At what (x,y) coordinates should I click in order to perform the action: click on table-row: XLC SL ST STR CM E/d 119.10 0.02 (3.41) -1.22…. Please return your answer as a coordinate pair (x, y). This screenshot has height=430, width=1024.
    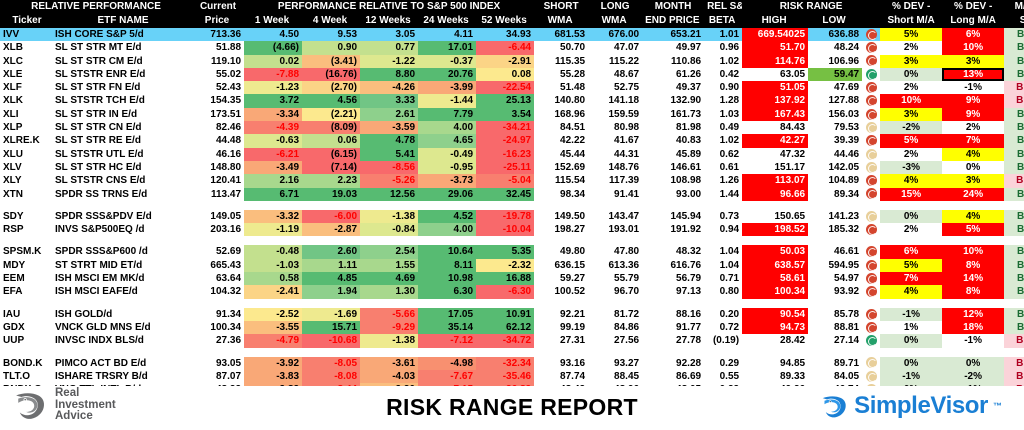
    Looking at the image, I should click on (512, 61).